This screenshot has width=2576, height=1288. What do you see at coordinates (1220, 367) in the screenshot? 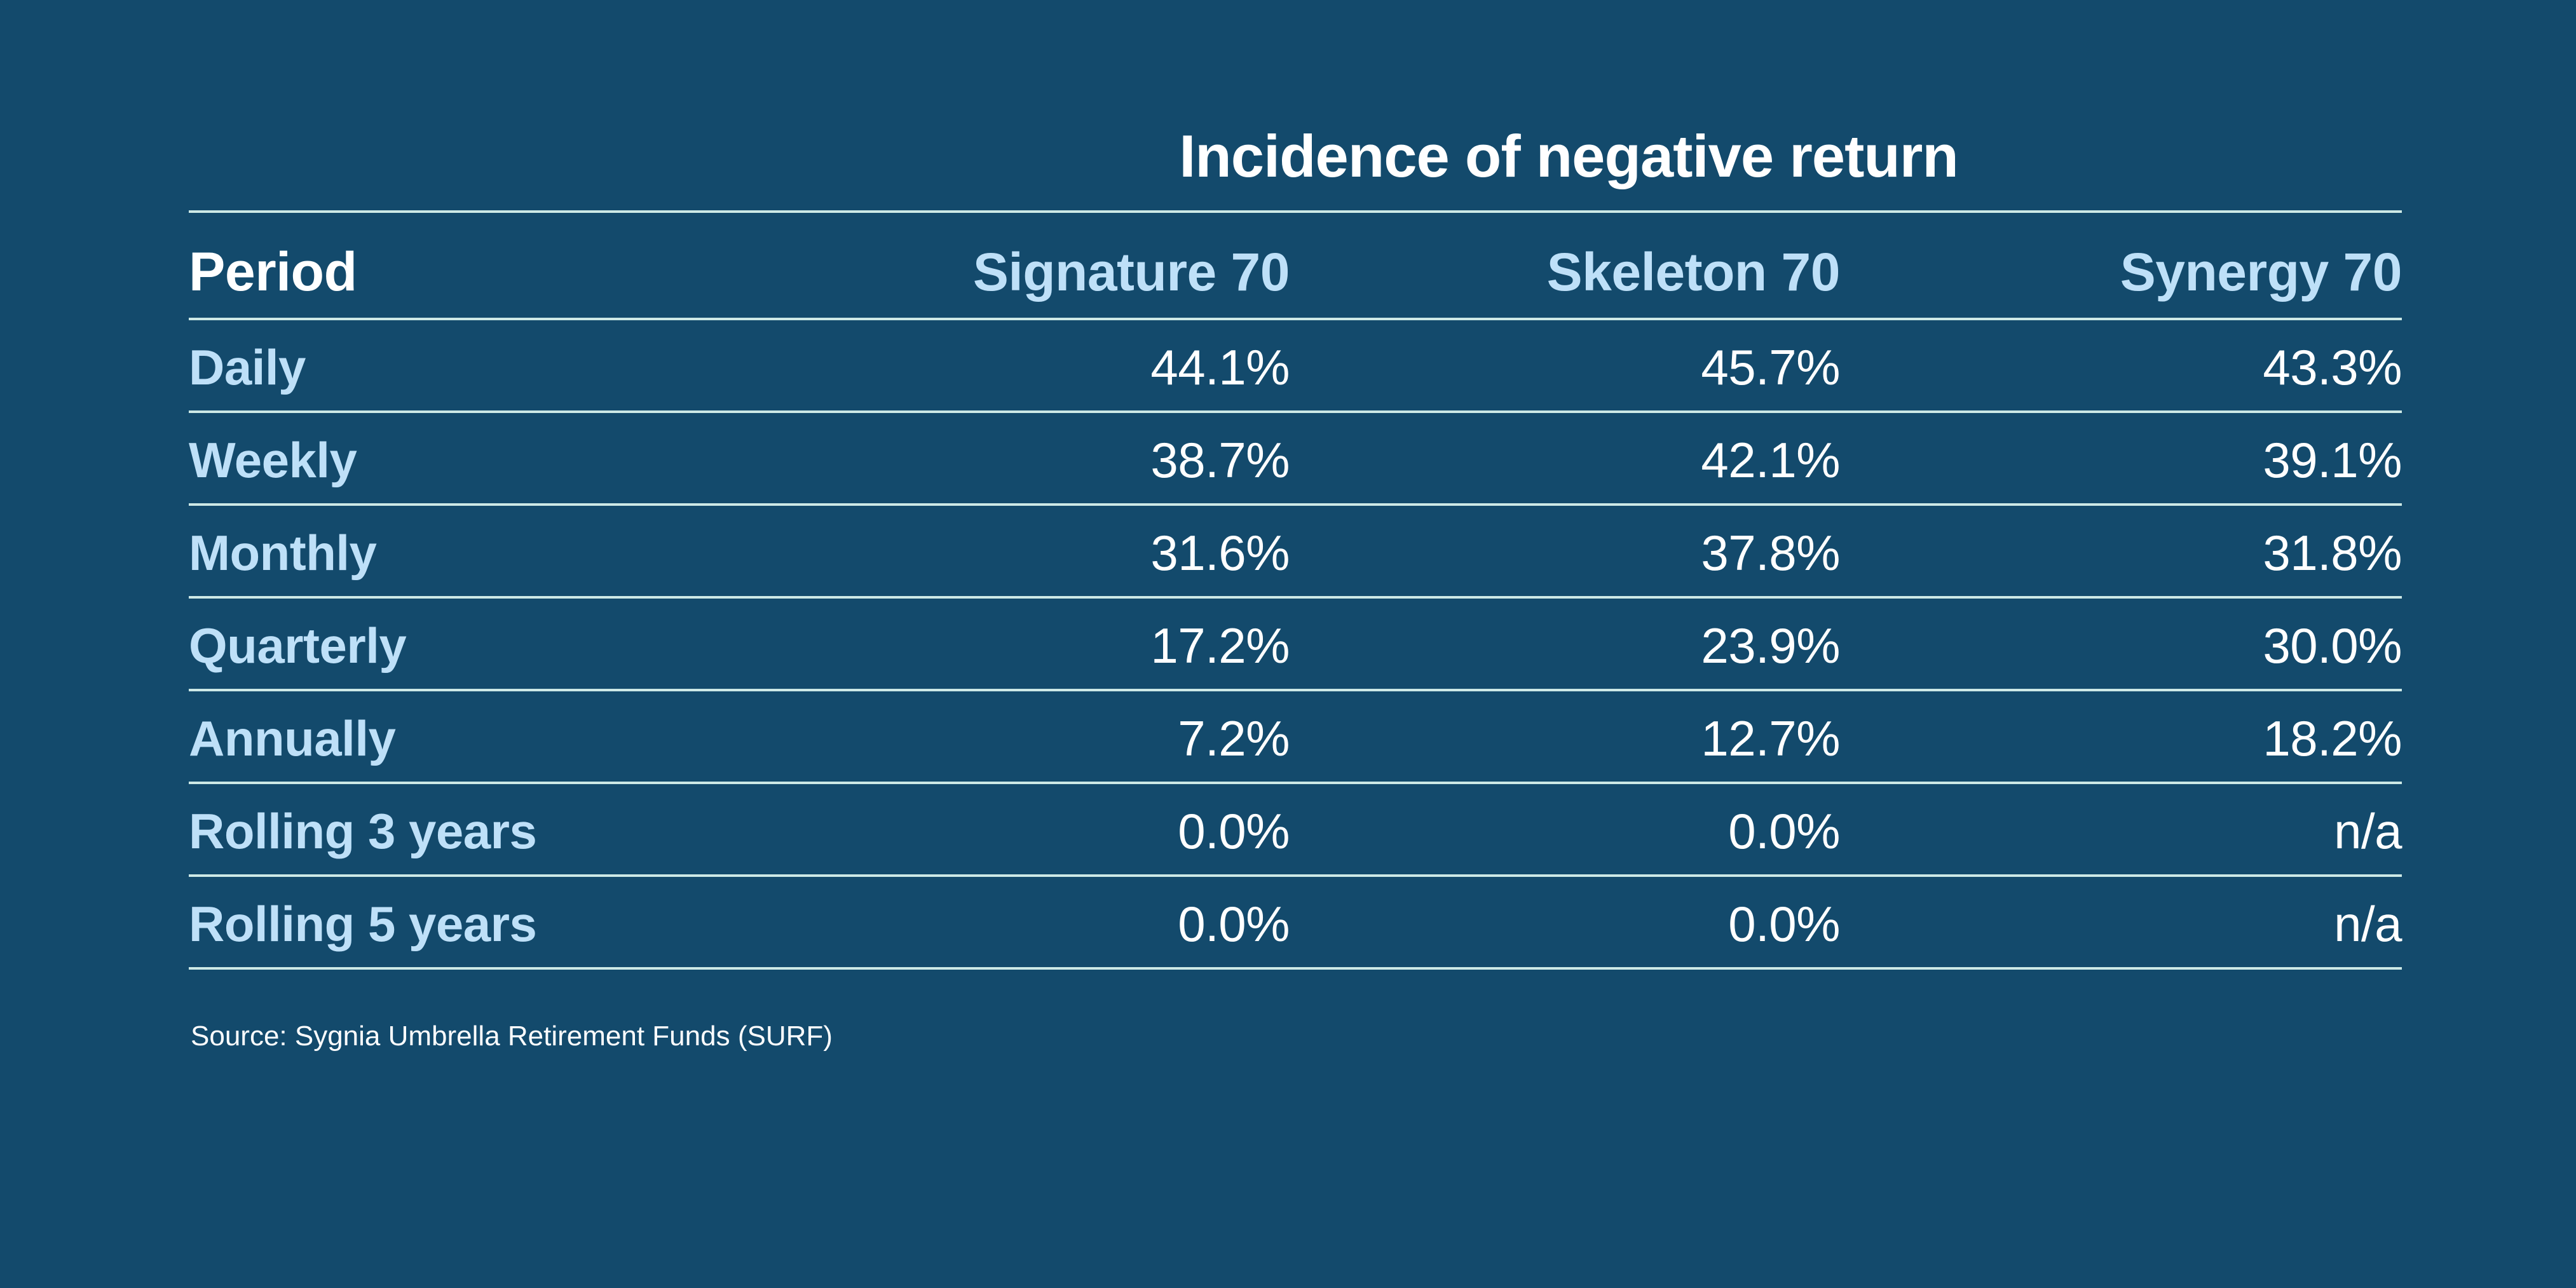
I see `cell-value: 44.1%` at bounding box center [1220, 367].